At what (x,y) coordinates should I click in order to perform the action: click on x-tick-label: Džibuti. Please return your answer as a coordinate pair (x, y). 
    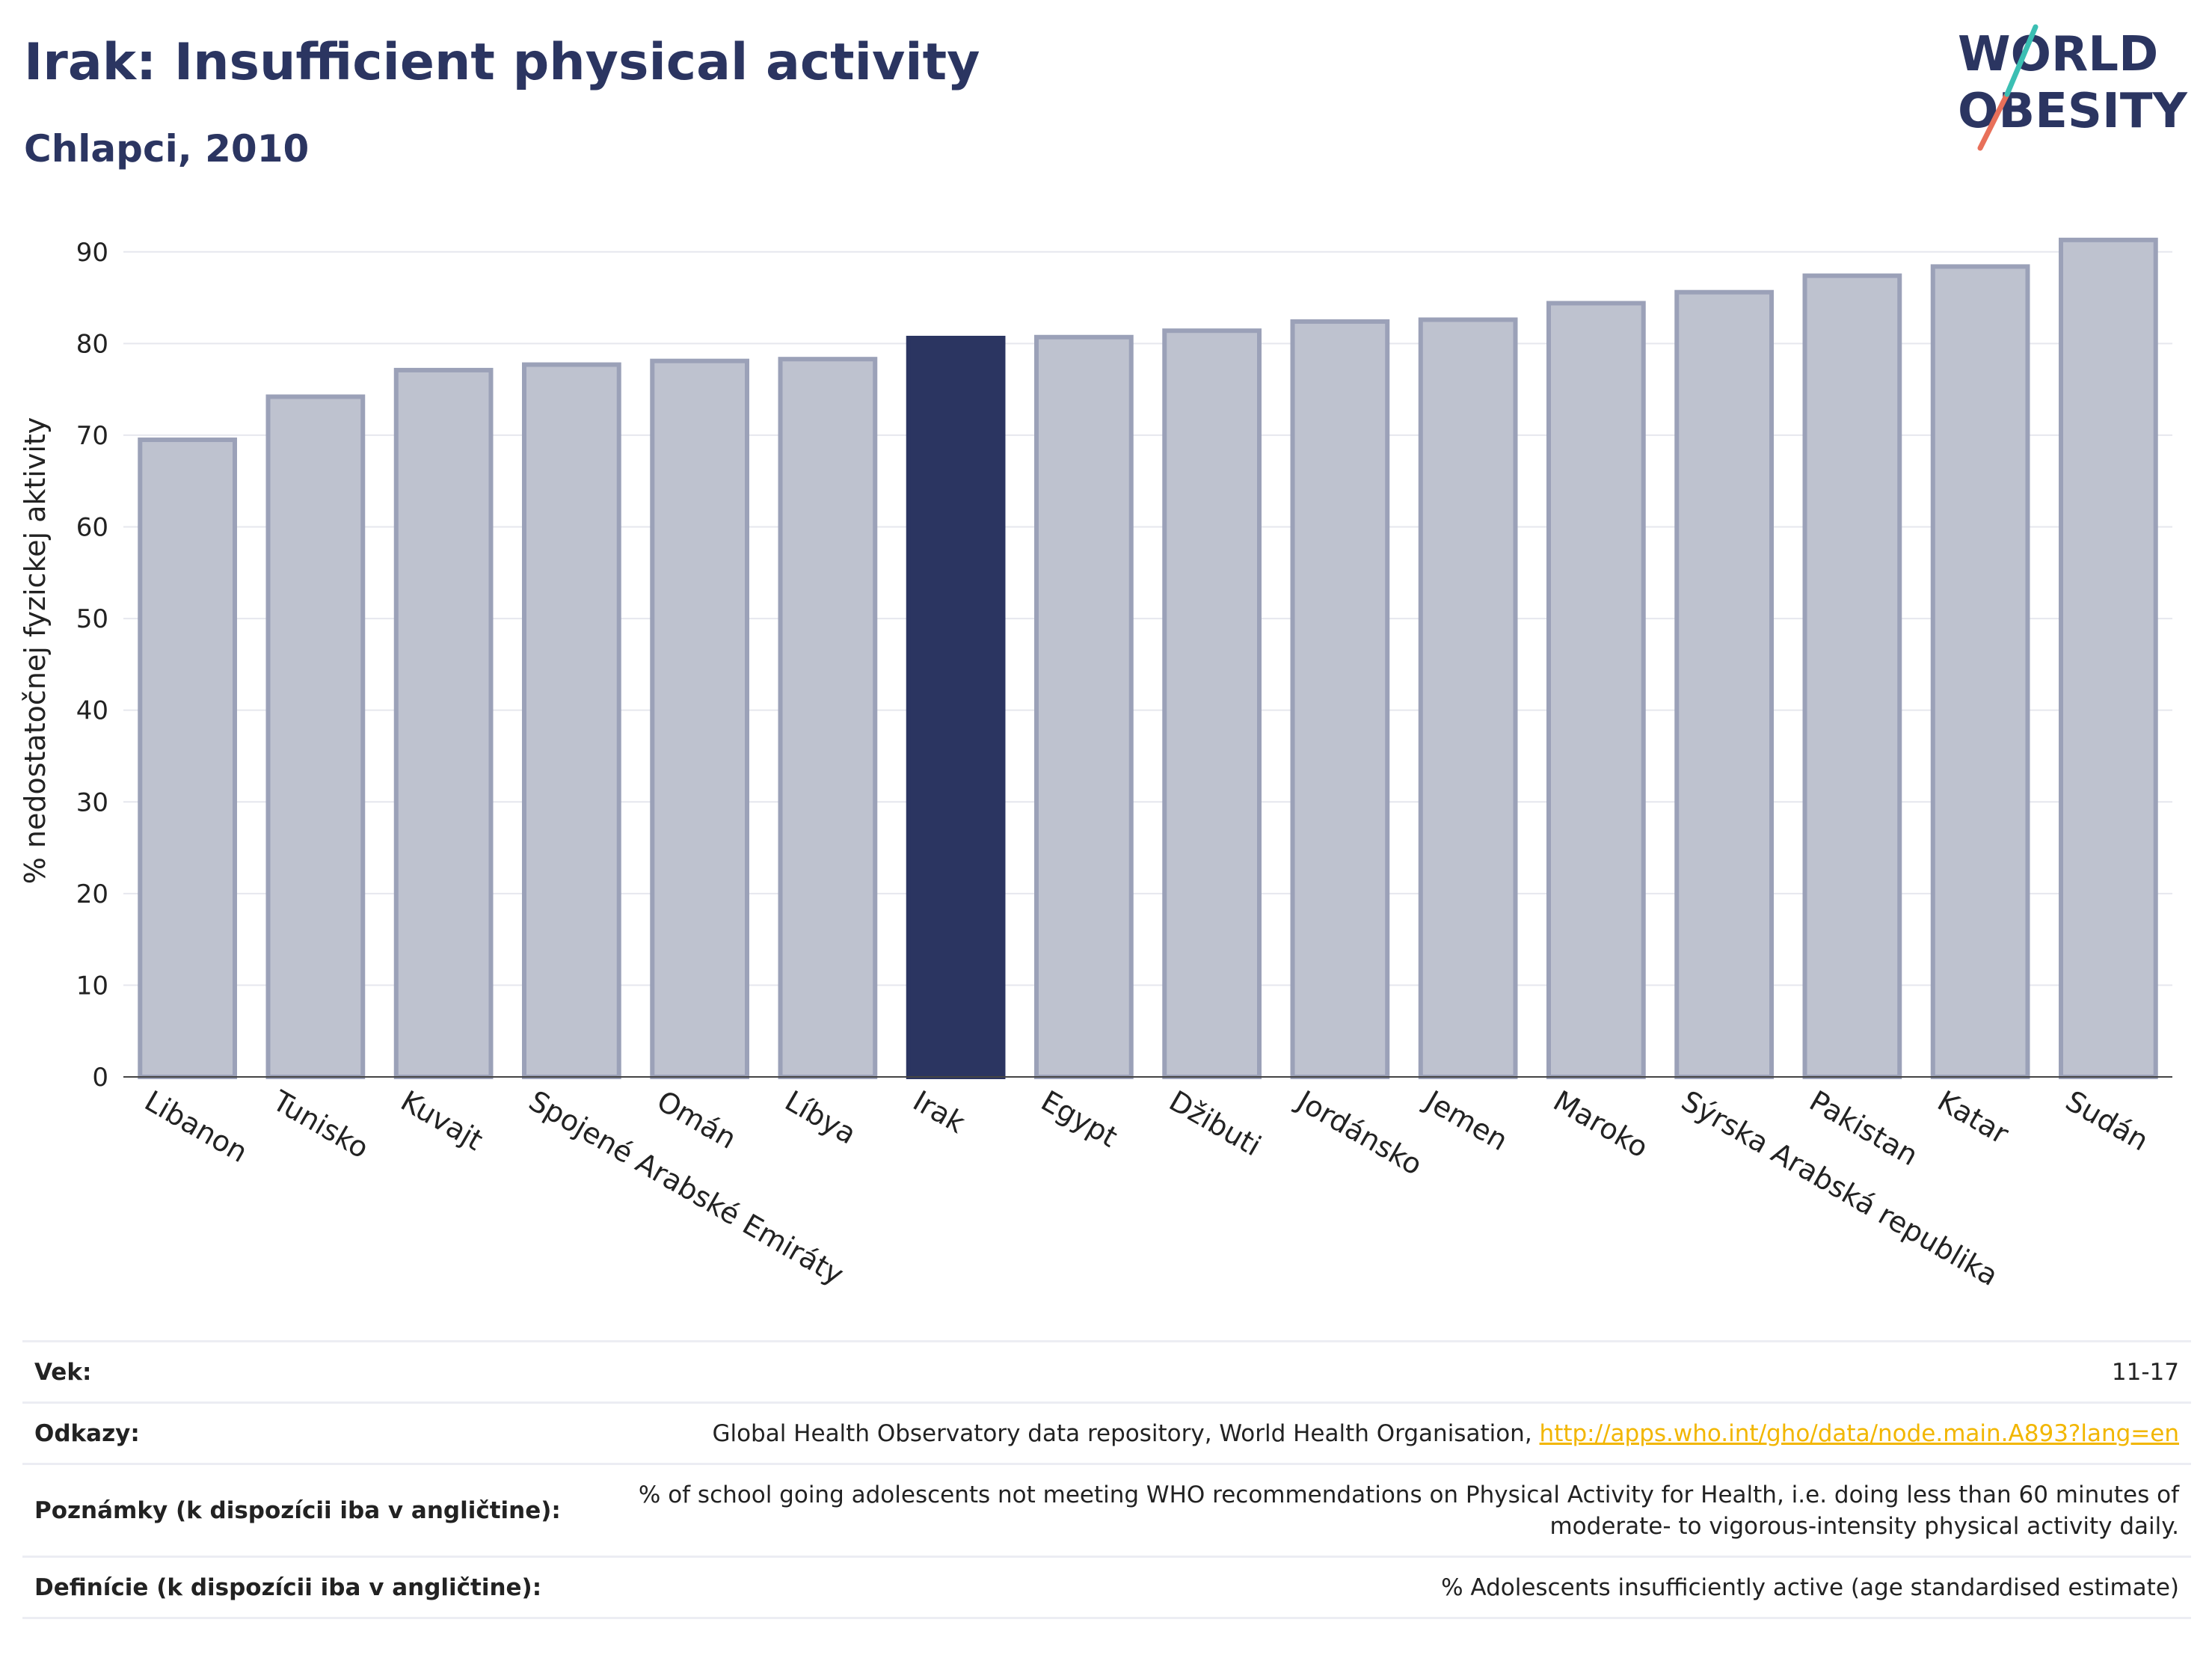
    Looking at the image, I should click on (1215, 1123).